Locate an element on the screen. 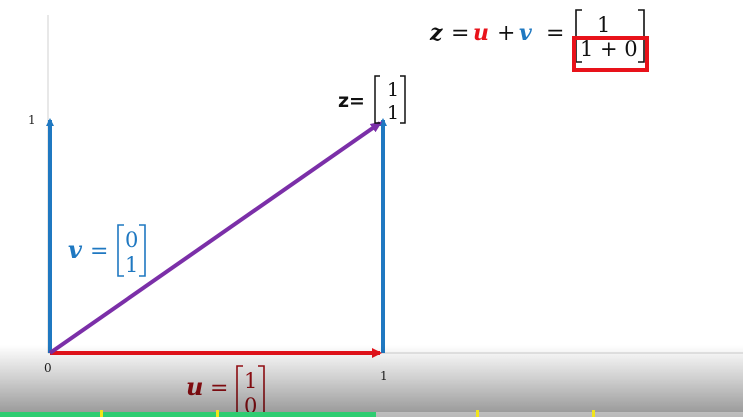 The height and width of the screenshot is (417, 743). equation-top-entry: 1 is located at coordinates (603, 25).